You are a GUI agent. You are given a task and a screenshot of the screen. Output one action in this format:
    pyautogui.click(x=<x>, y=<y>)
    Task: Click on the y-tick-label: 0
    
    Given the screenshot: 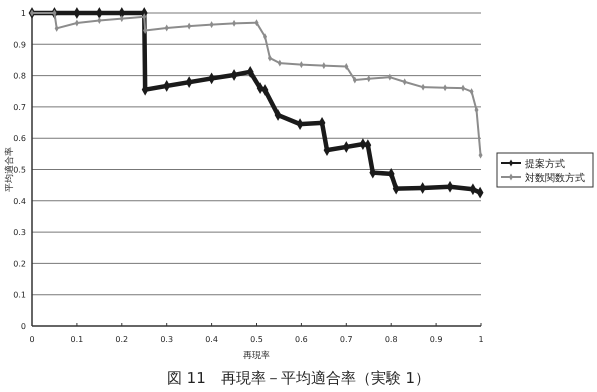 What is the action you would take?
    pyautogui.click(x=23, y=326)
    